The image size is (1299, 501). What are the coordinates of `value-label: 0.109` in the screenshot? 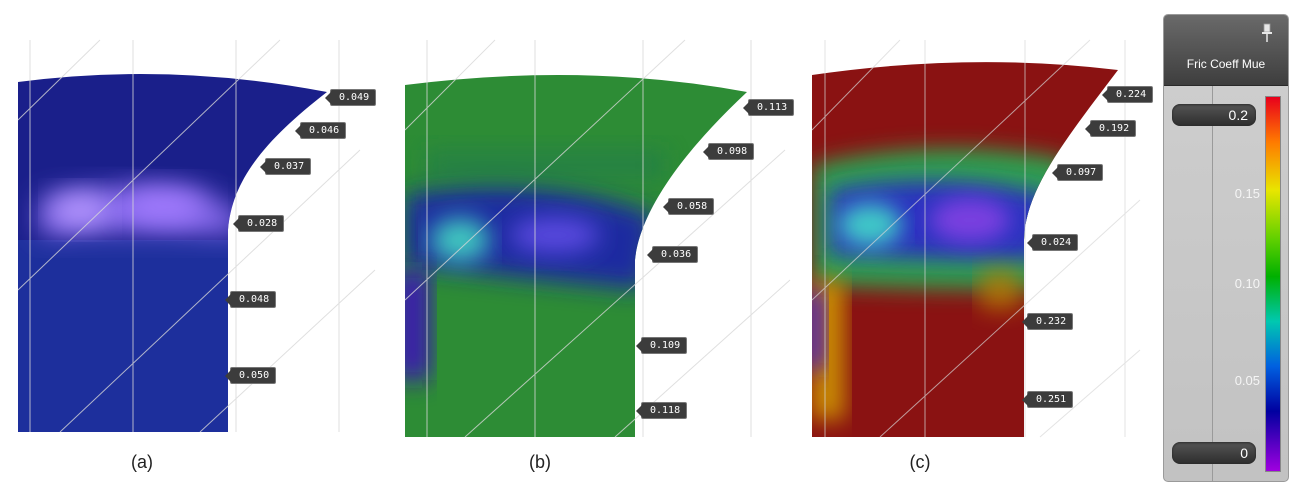 It's located at (661, 345).